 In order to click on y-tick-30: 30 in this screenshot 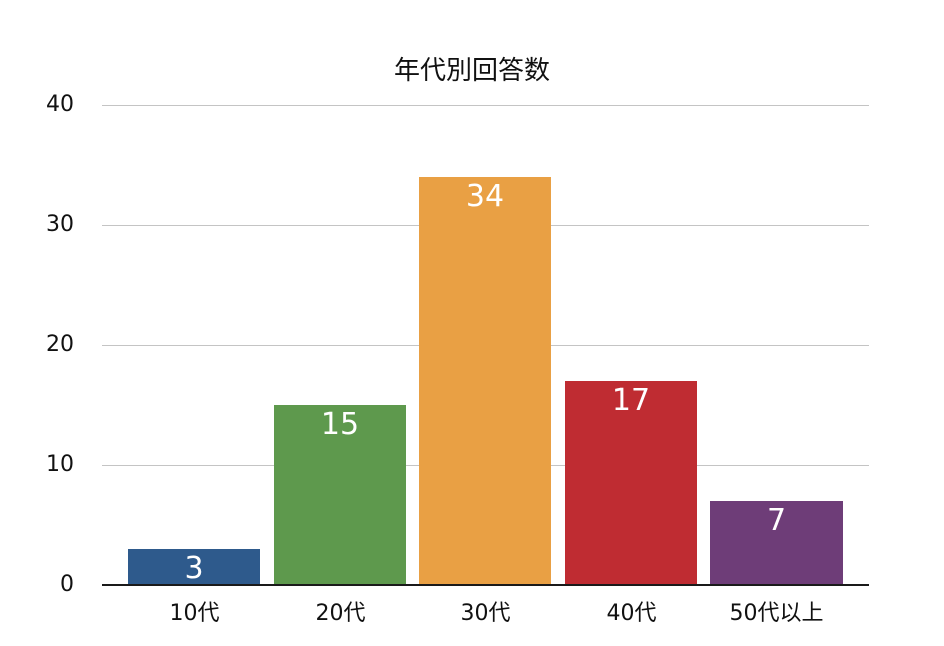, I will do `click(60, 224)`.